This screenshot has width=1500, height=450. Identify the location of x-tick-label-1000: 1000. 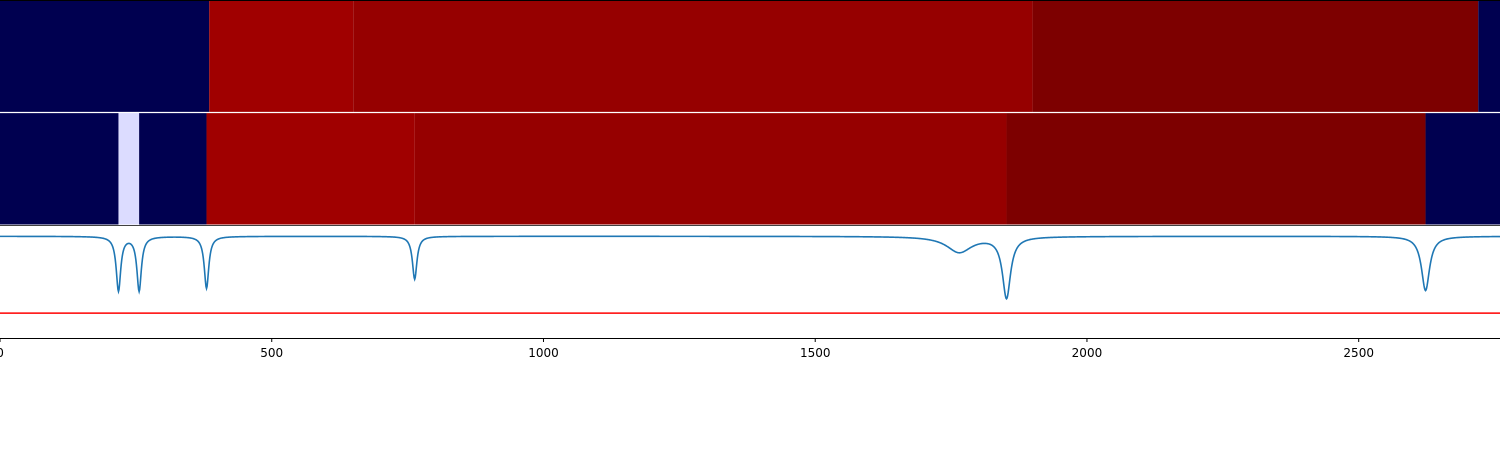
(543, 353).